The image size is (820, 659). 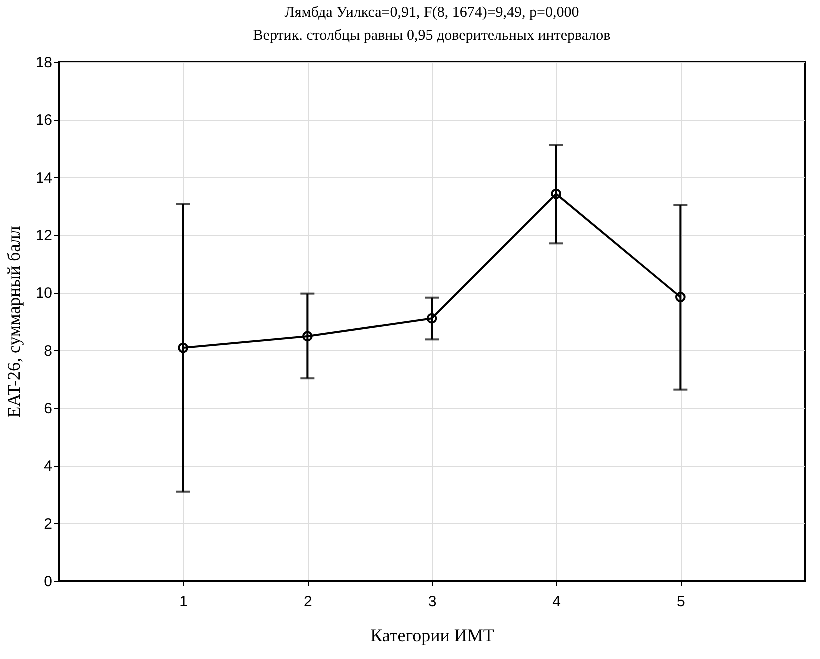 I want to click on x-axis-title: Категории ИМТ, so click(x=432, y=636).